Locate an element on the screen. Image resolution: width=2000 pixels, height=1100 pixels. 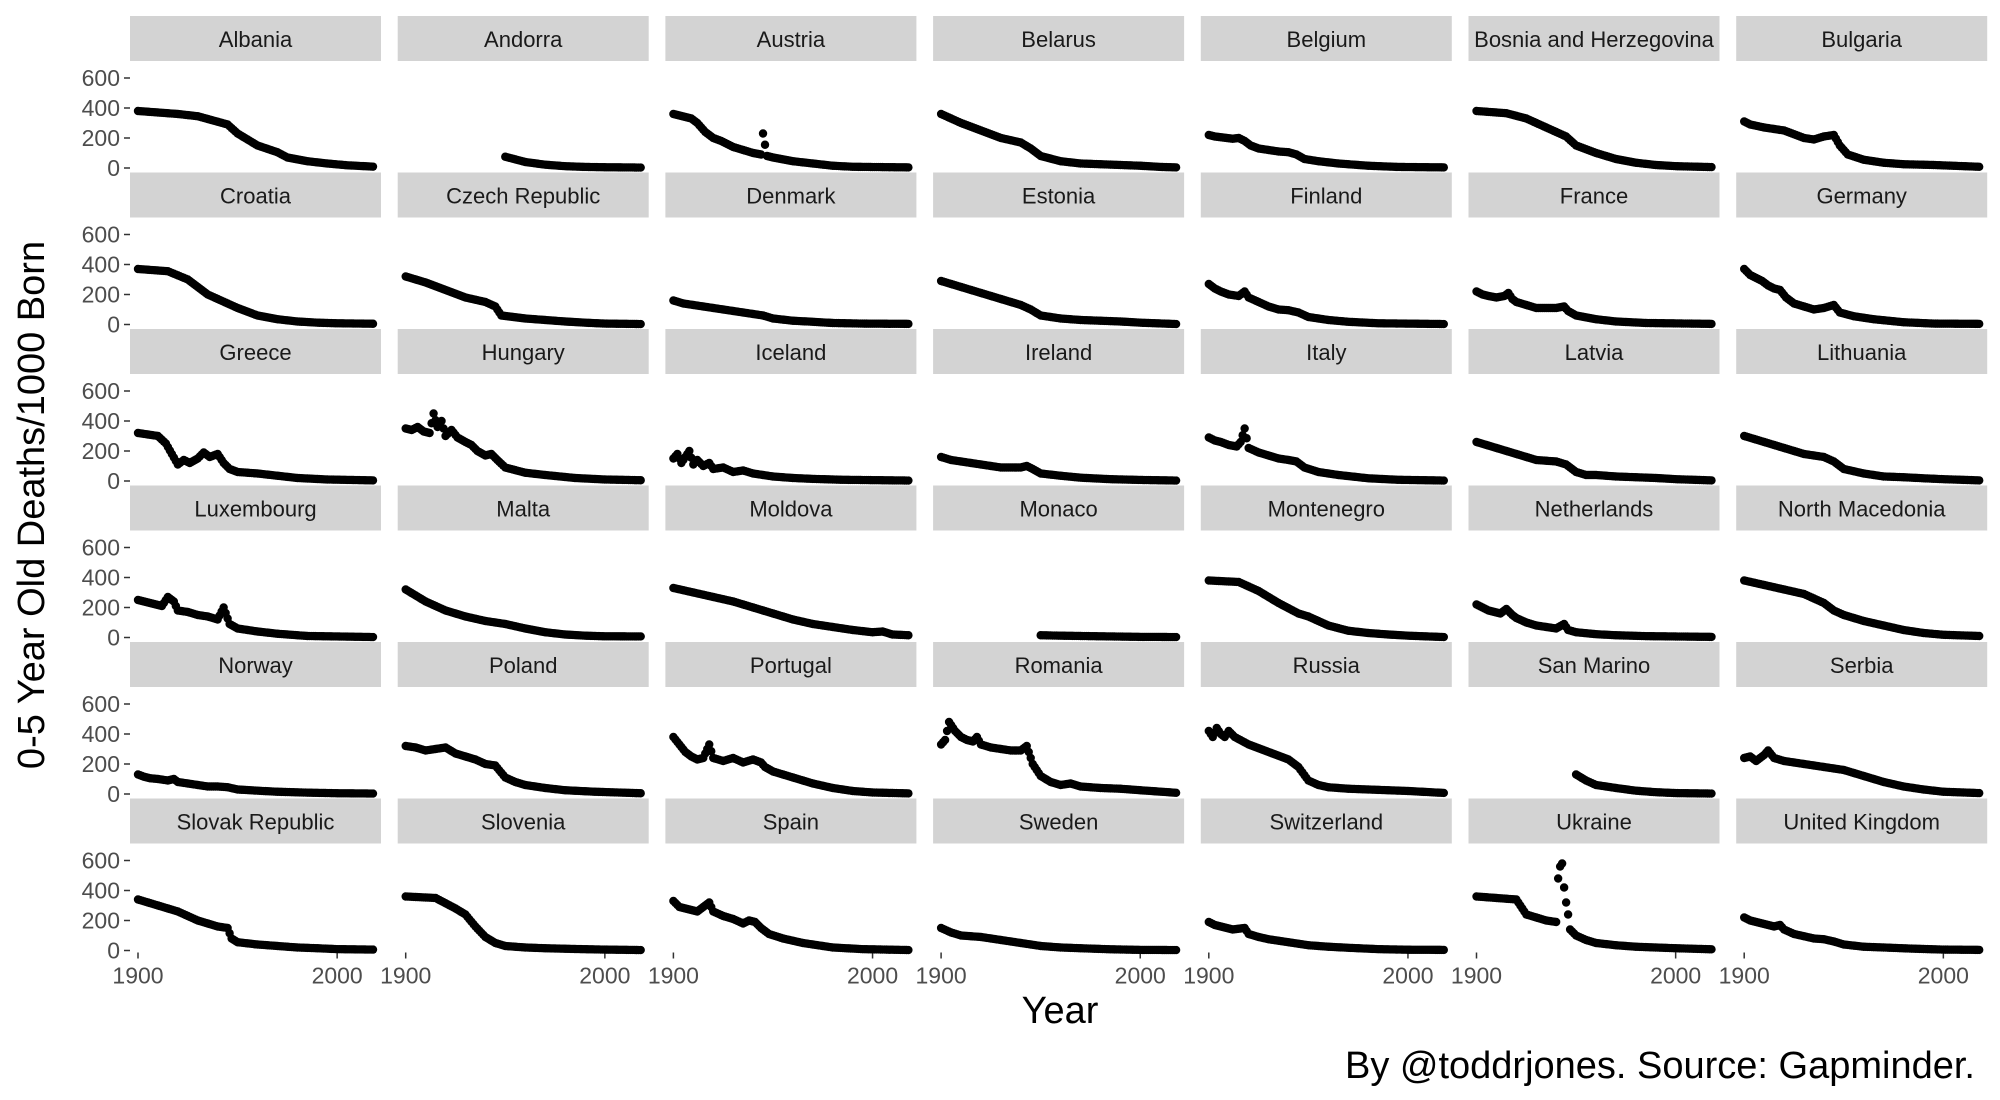
panel-title: Ireland is located at coordinates (1058, 352).